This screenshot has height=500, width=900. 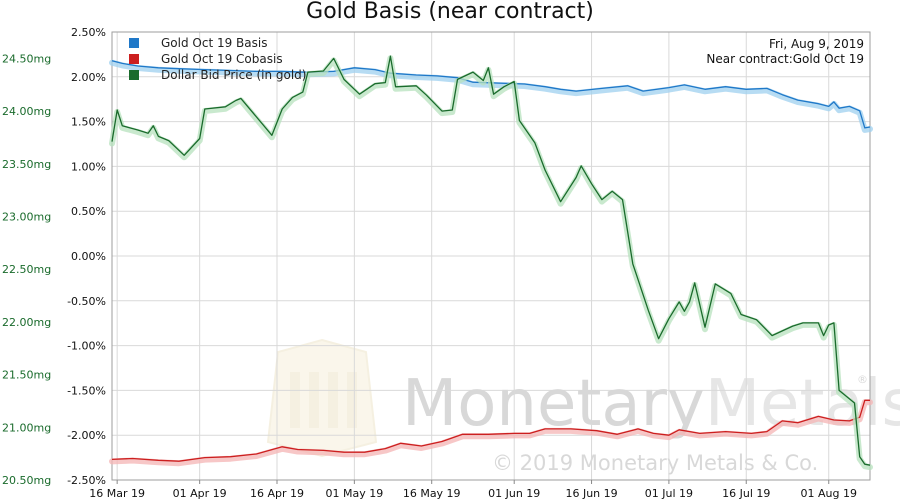 What do you see at coordinates (26, 216) in the screenshot?
I see `y-left-tick-label: 23.00mg` at bounding box center [26, 216].